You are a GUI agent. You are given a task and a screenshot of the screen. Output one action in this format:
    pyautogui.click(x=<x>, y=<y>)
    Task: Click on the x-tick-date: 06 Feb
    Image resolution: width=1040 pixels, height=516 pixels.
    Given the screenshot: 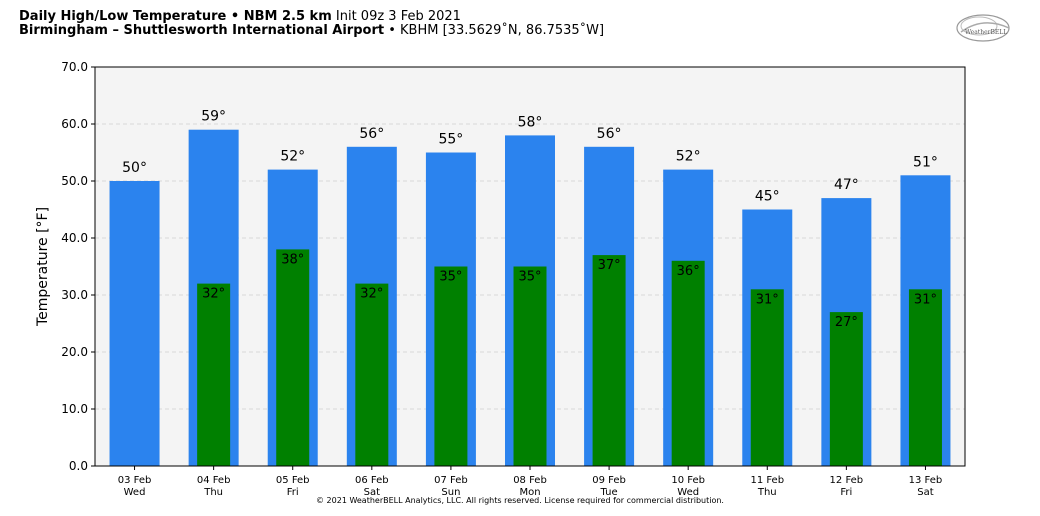 What is the action you would take?
    pyautogui.click(x=372, y=480)
    